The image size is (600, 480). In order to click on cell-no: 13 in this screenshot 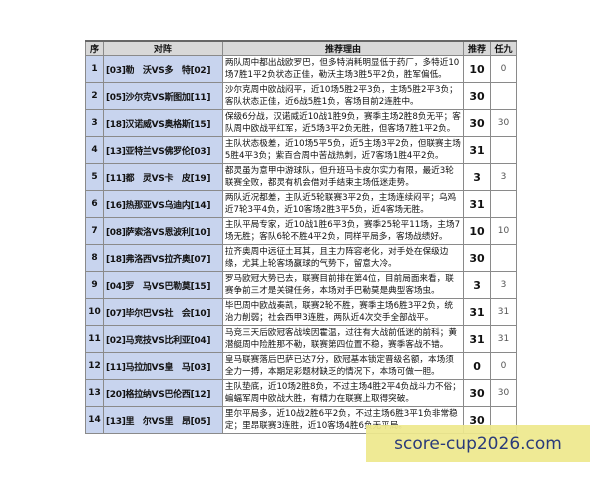, I will do `click(94, 393)`.